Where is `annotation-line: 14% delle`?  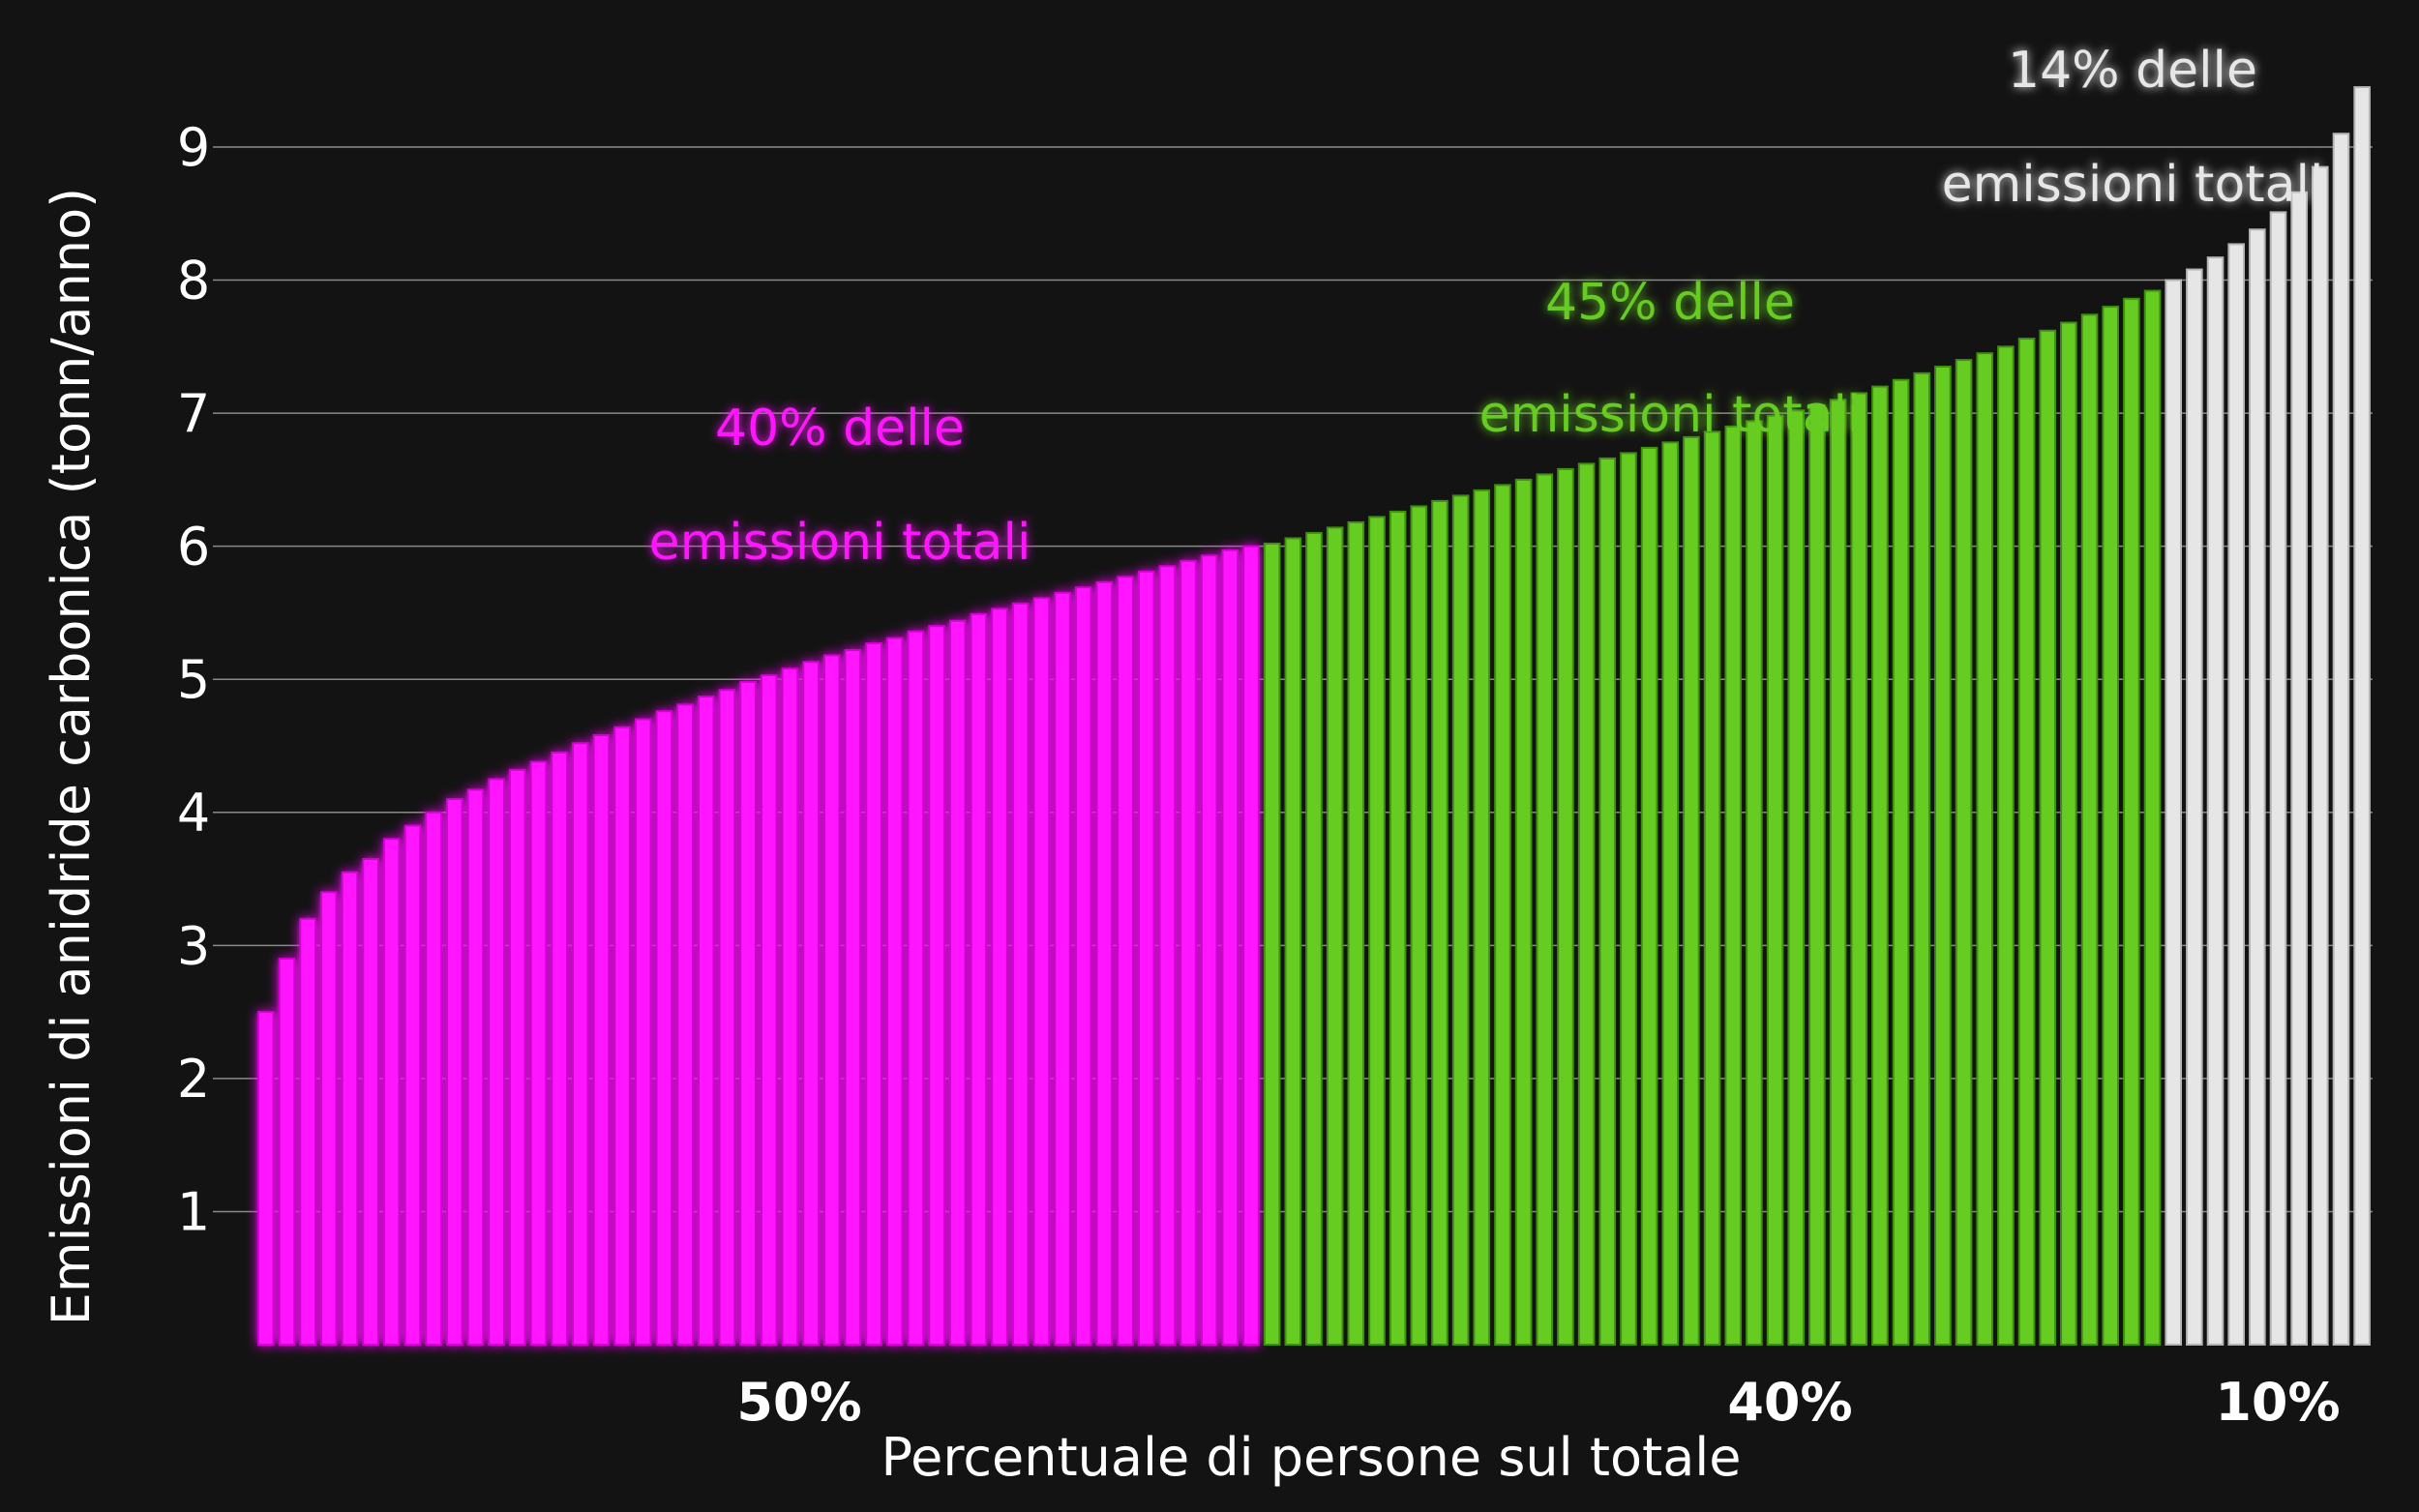 annotation-line: 14% delle is located at coordinates (2132, 71).